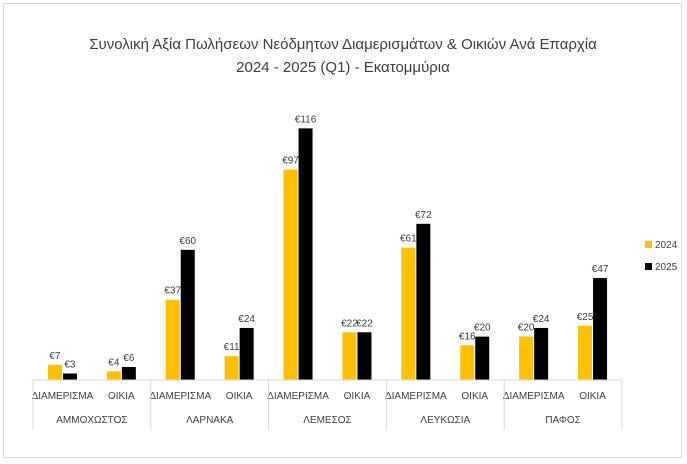  Describe the element at coordinates (172, 291) in the screenshot. I see `data-label: €37` at that location.